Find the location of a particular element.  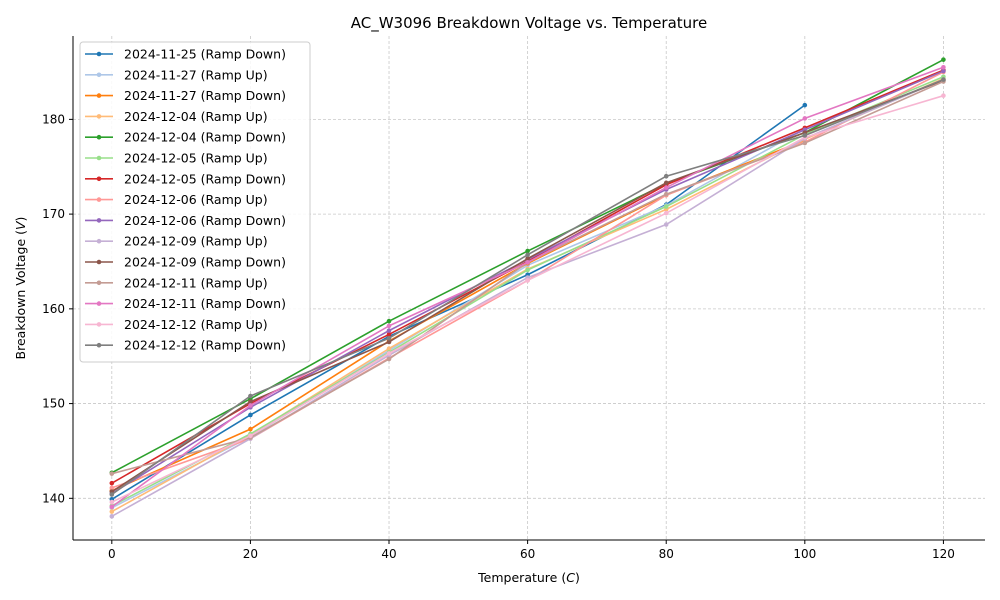

x-tick-label: 40 is located at coordinates (388, 554).